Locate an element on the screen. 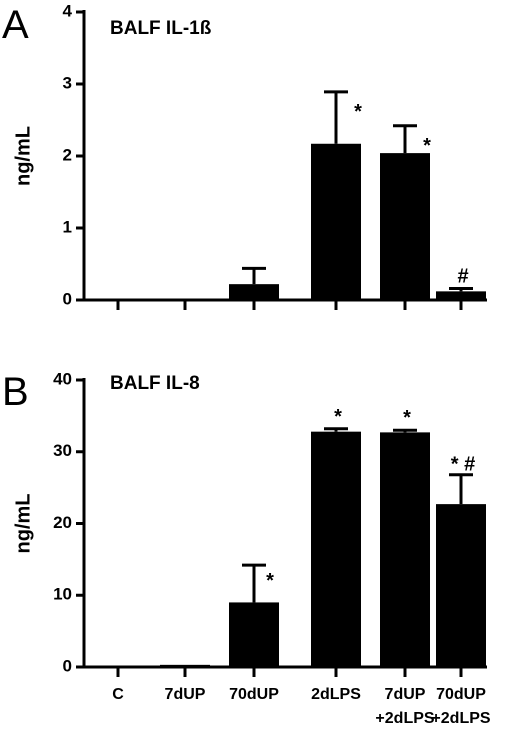  y-tick-label: 20 is located at coordinates (62, 522).